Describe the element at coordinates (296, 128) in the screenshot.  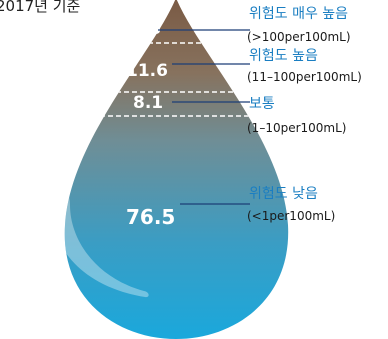
I see `tier-range-normal: (1–10per100mL)` at that location.